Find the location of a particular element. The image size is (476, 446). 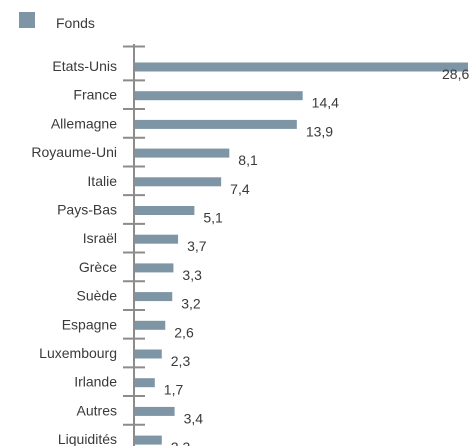

value-label: 28,6 is located at coordinates (455, 74).